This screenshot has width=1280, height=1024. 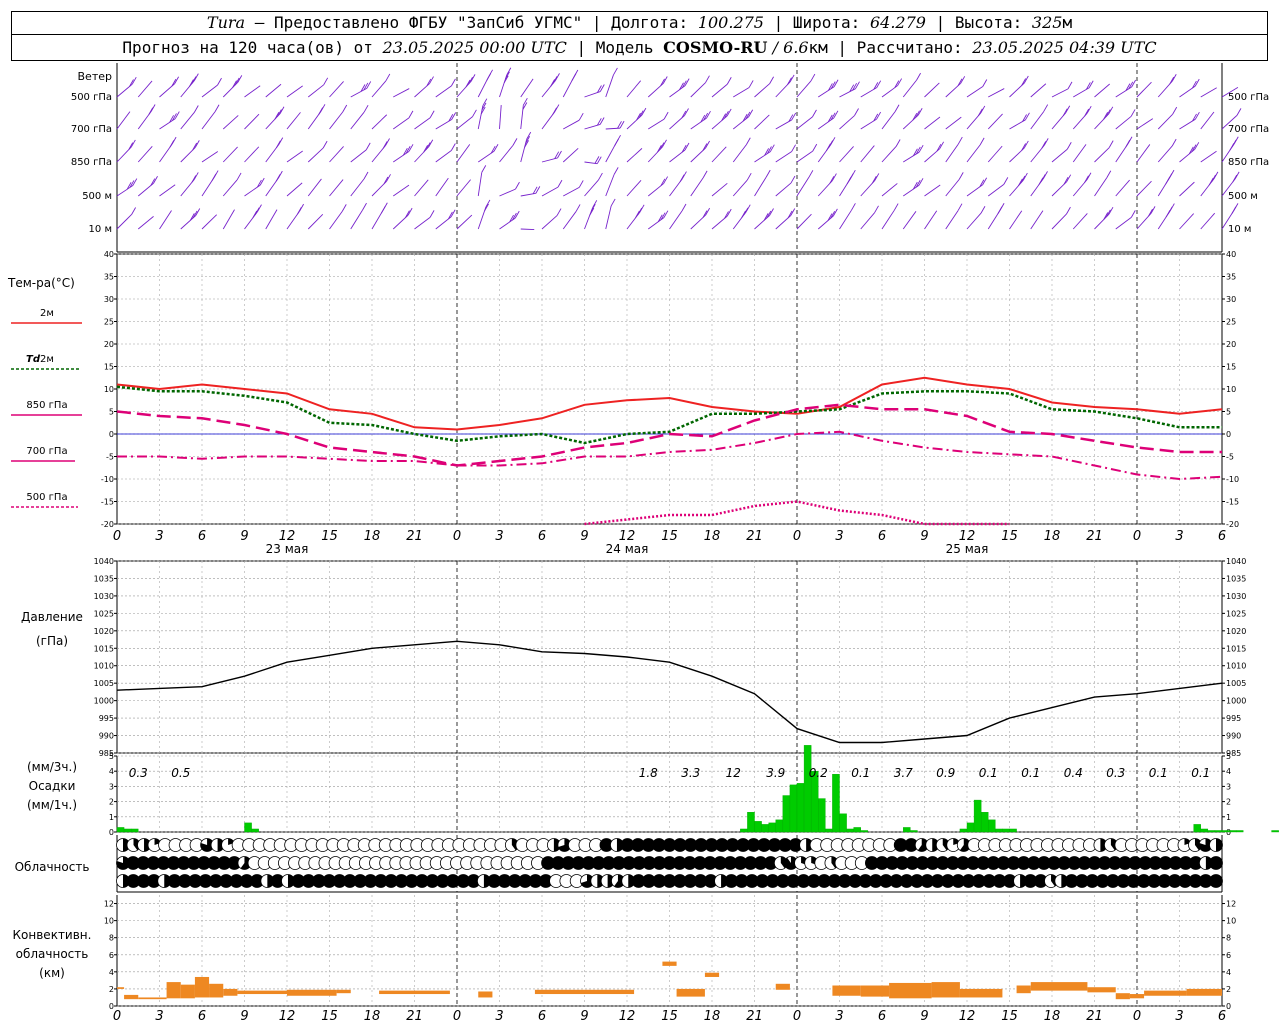 I want to click on temp-tick-label: -20, so click(x=107, y=524).